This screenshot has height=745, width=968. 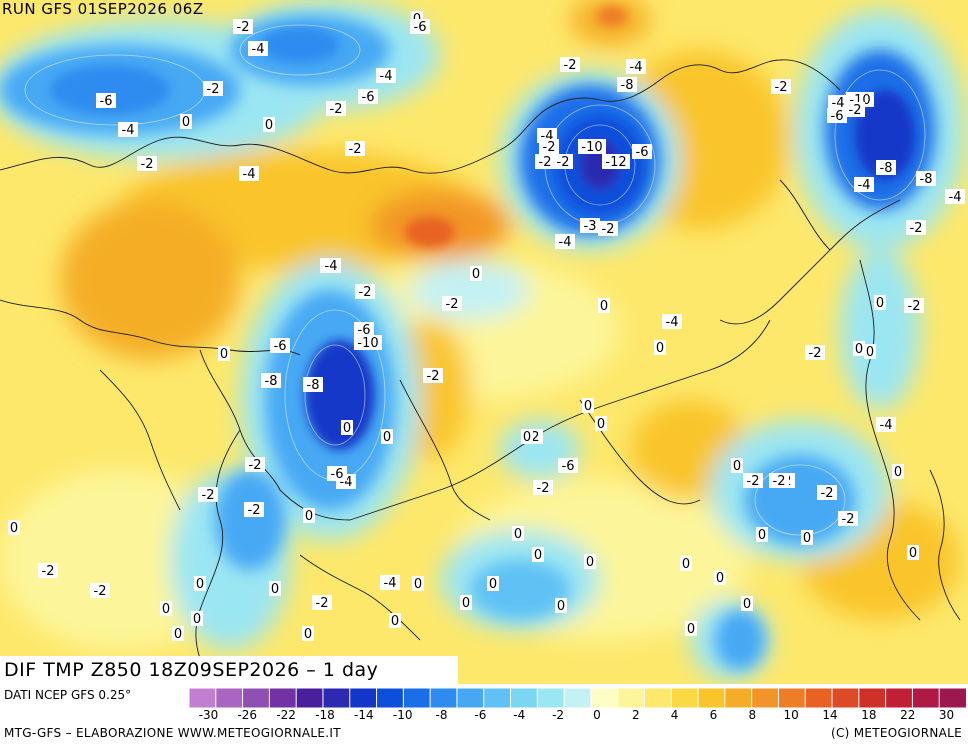 I want to click on colorbar-tick-label: -8, so click(x=441, y=715).